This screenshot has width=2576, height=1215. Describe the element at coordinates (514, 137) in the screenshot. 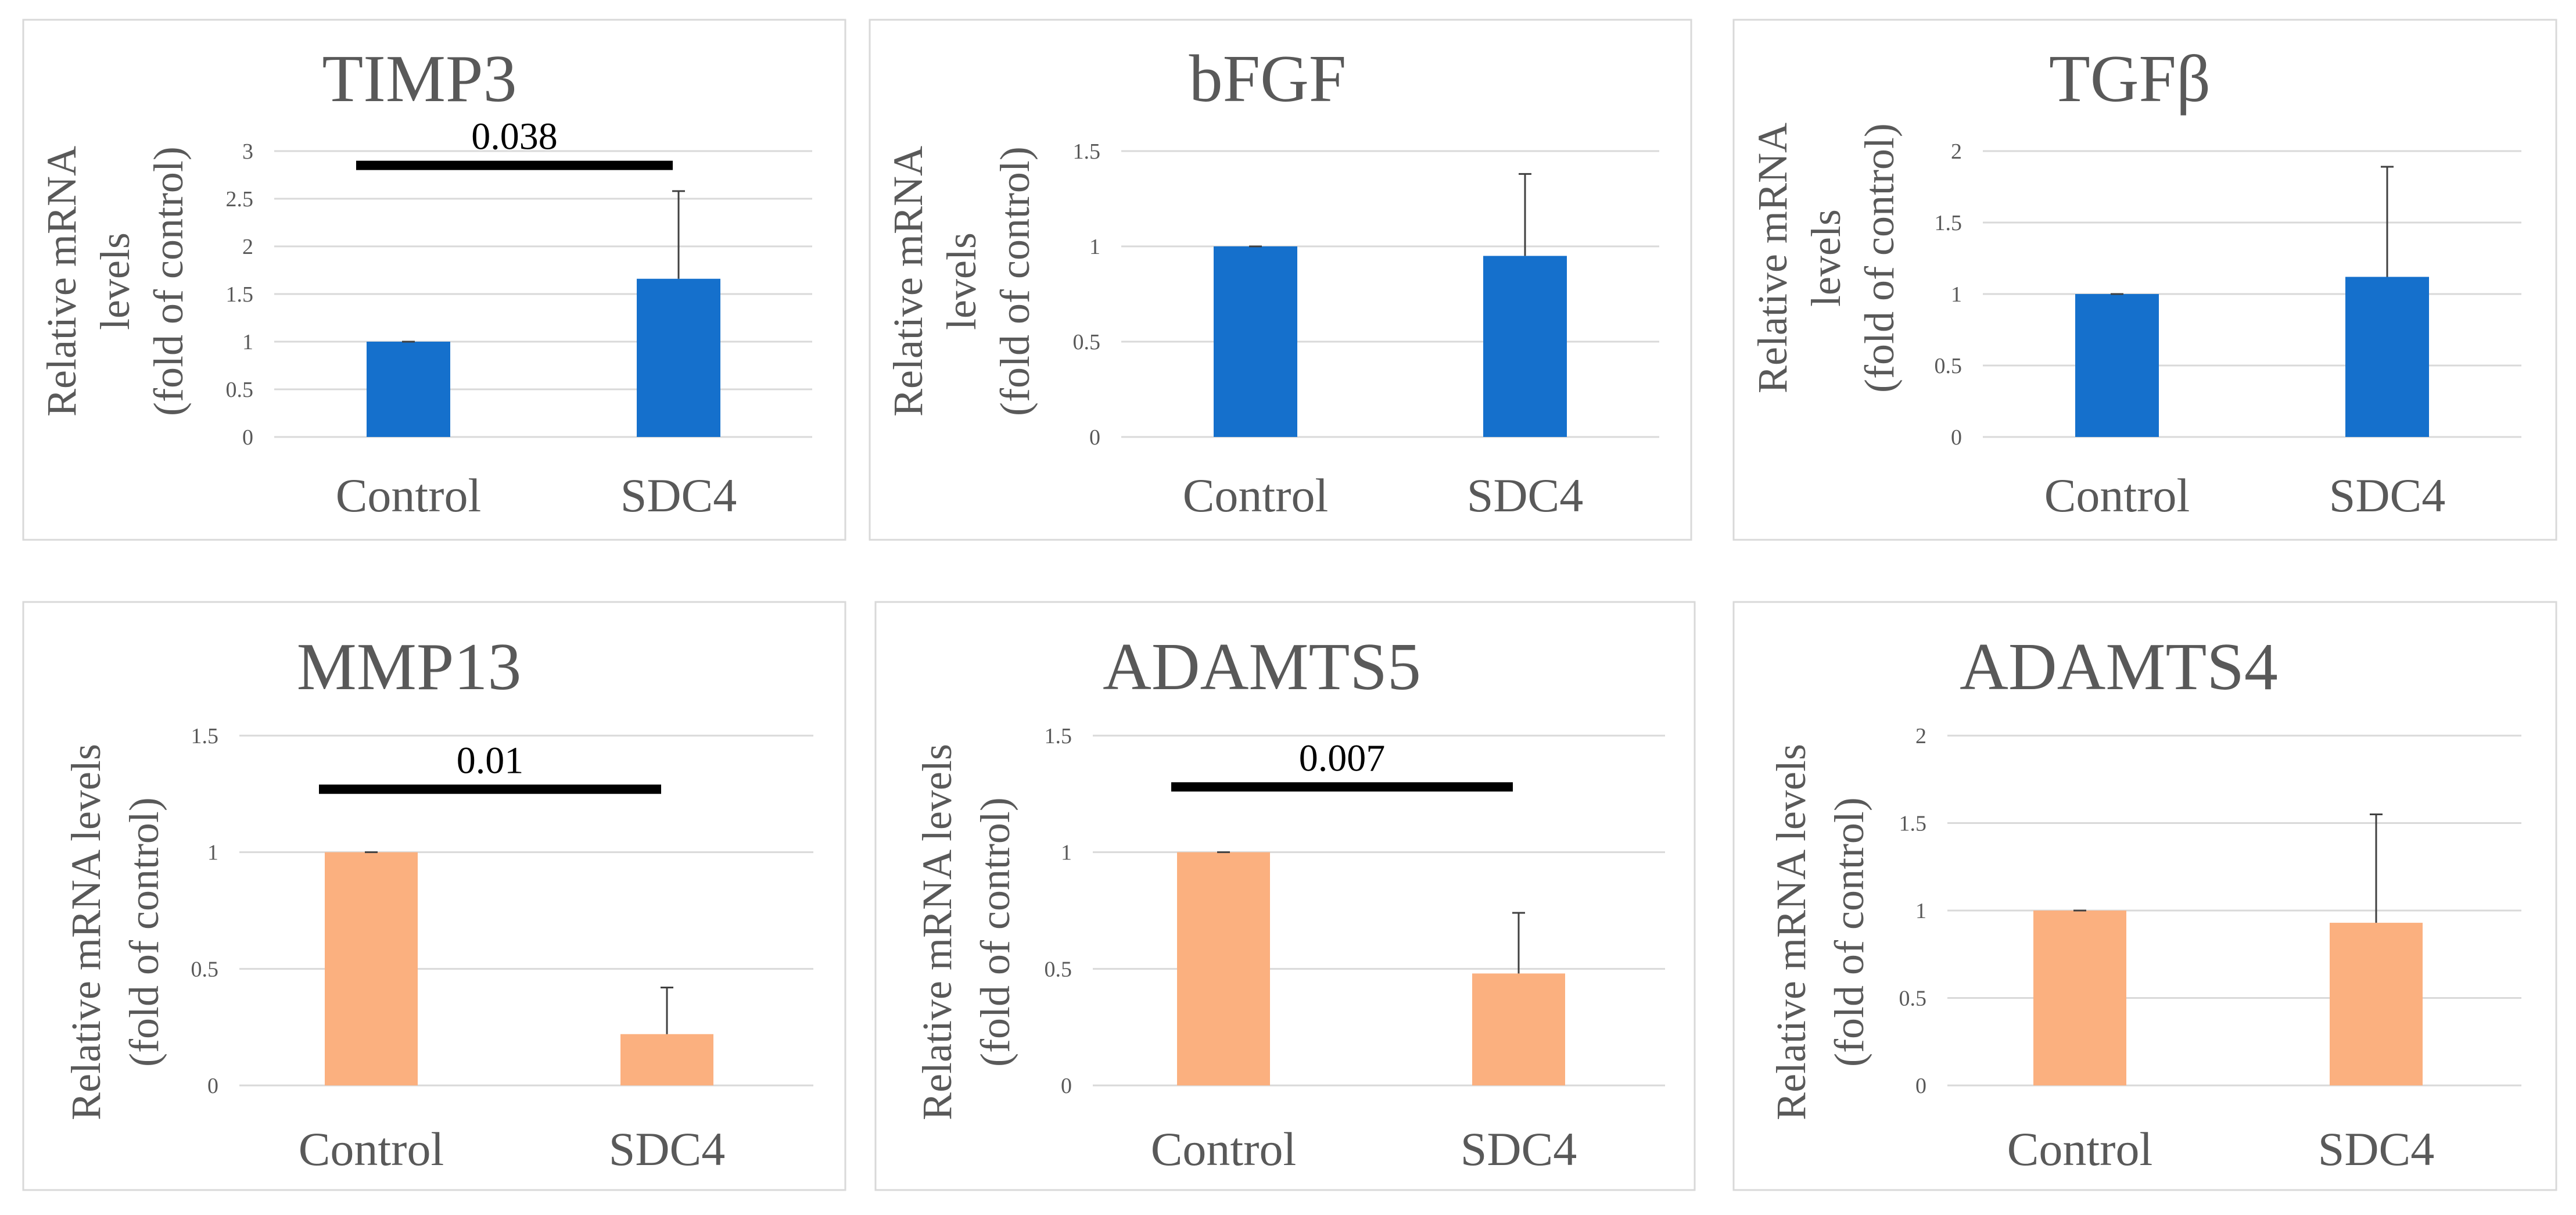

I see `p-value-label: 0.038` at that location.